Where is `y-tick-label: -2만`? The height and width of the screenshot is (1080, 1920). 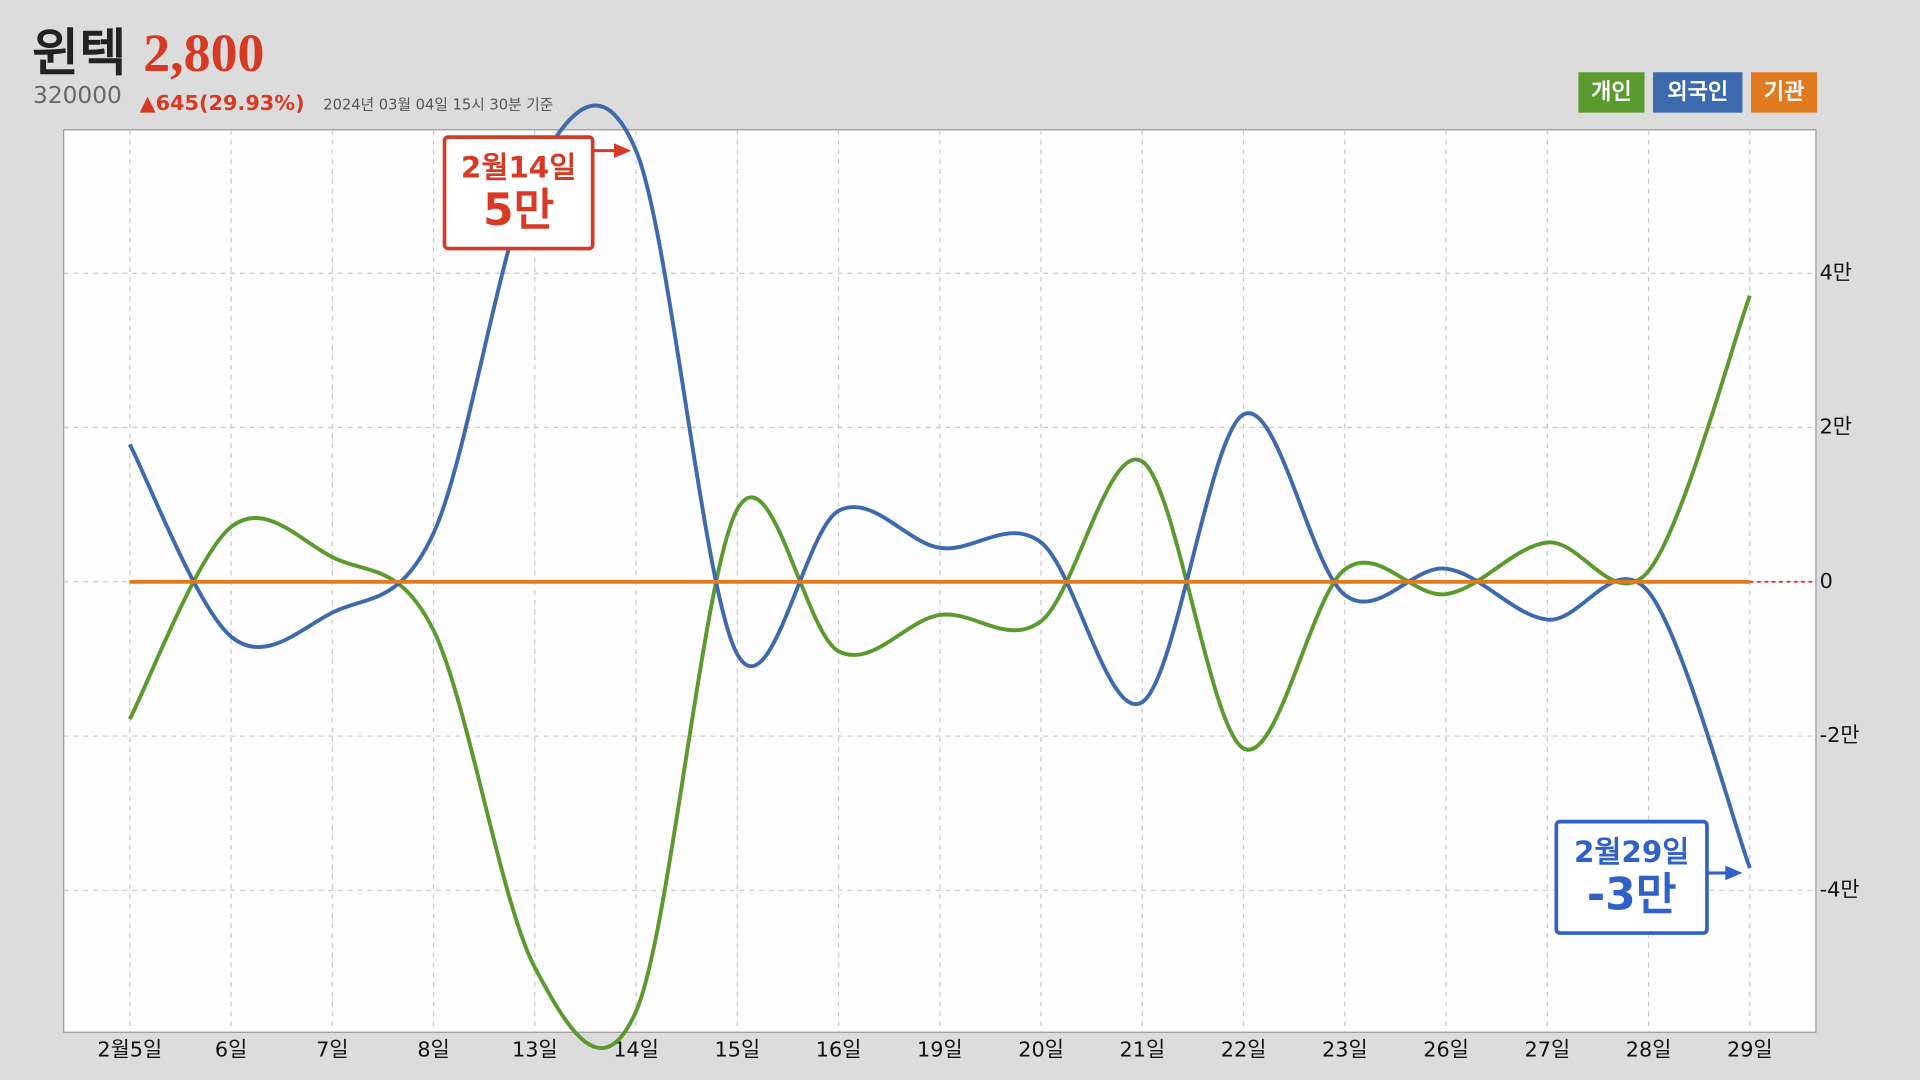 y-tick-label: -2만 is located at coordinates (1840, 735).